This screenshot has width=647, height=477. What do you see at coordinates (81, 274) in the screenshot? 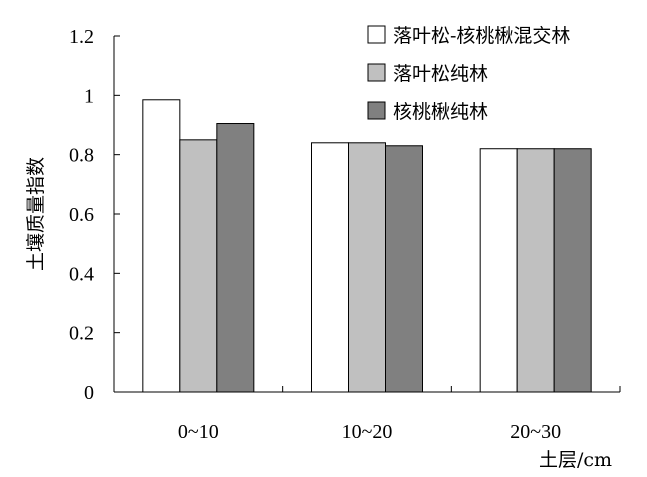
I see `y-tick-label: 0.4` at bounding box center [81, 274].